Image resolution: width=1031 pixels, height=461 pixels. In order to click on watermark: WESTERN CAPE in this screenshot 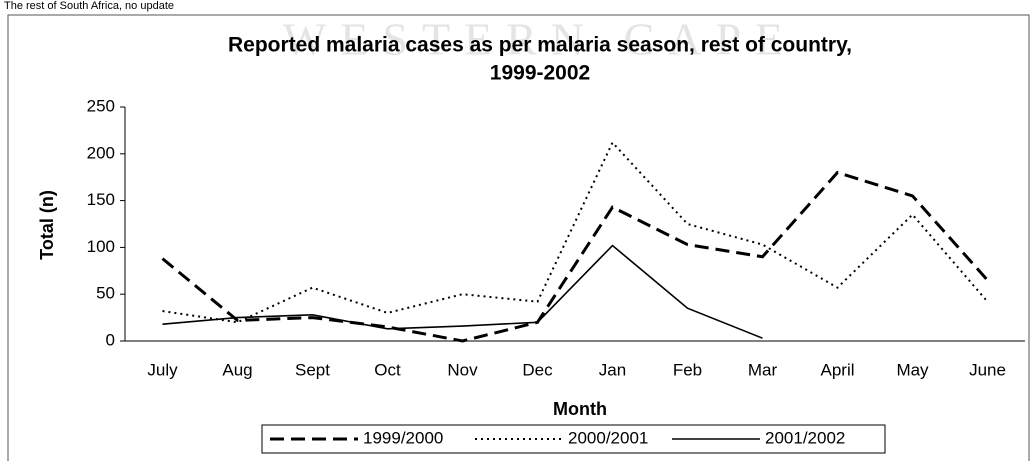, I will do `click(540, 39)`.